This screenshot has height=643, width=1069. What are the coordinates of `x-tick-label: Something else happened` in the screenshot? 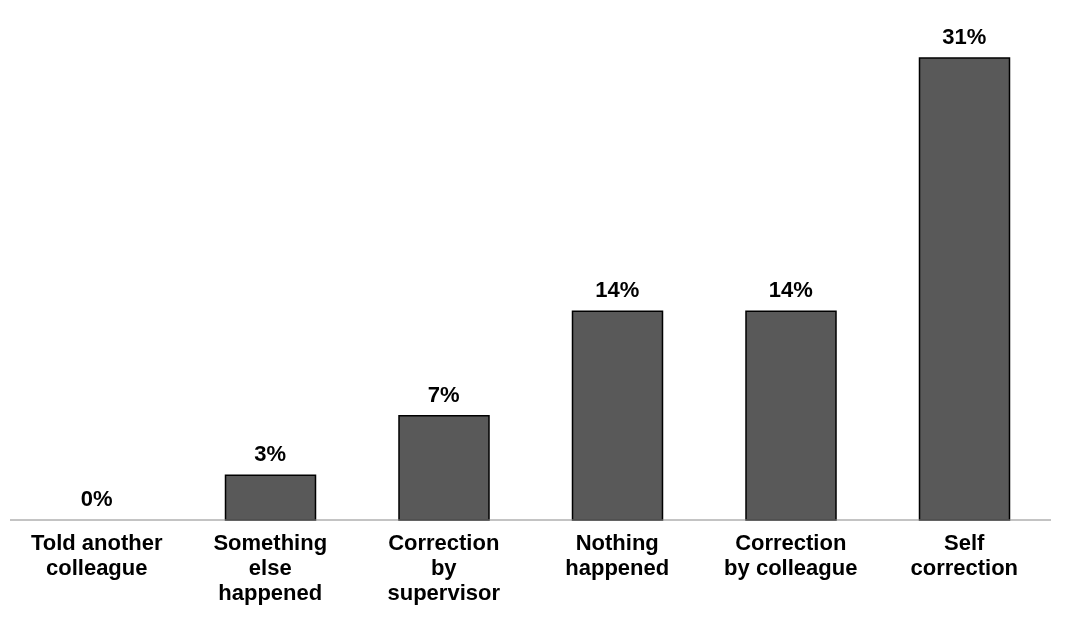 It's located at (270, 567).